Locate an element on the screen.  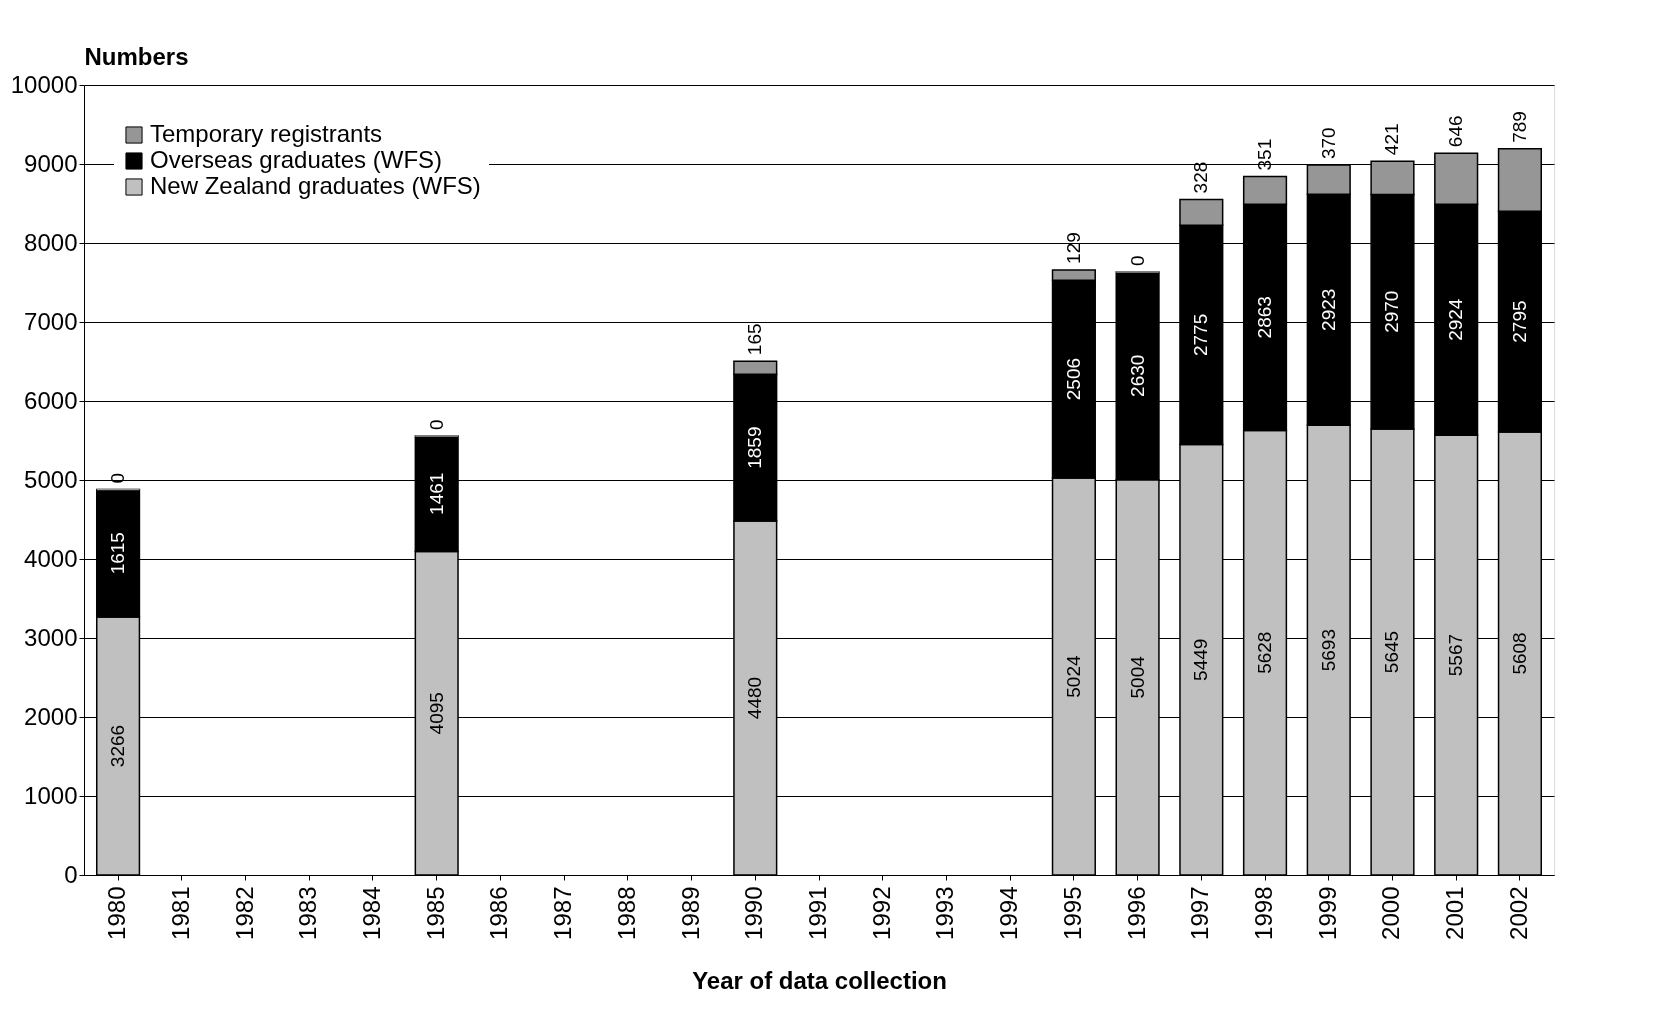
x-tick-label: 1982 is located at coordinates (244, 913).